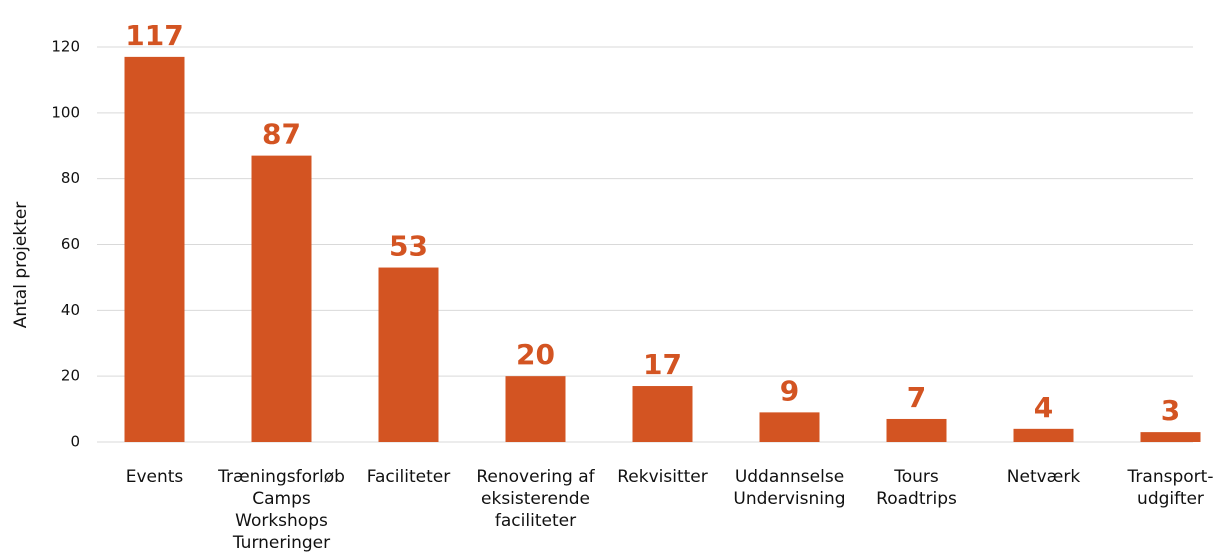 The height and width of the screenshot is (552, 1213). Describe the element at coordinates (75, 442) in the screenshot. I see `y-tick-label: 0` at that location.